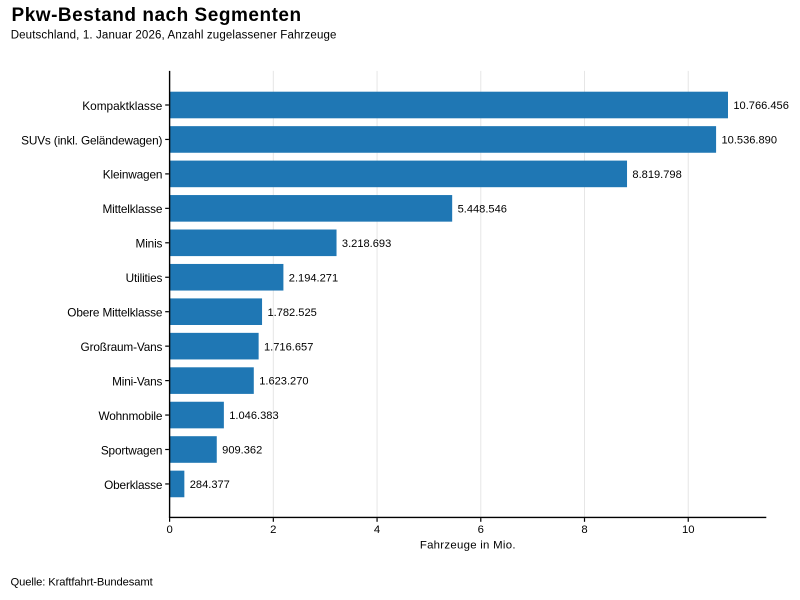 The image size is (800, 600). What do you see at coordinates (749, 141) in the screenshot?
I see `svg-text: 10.536.890` at bounding box center [749, 141].